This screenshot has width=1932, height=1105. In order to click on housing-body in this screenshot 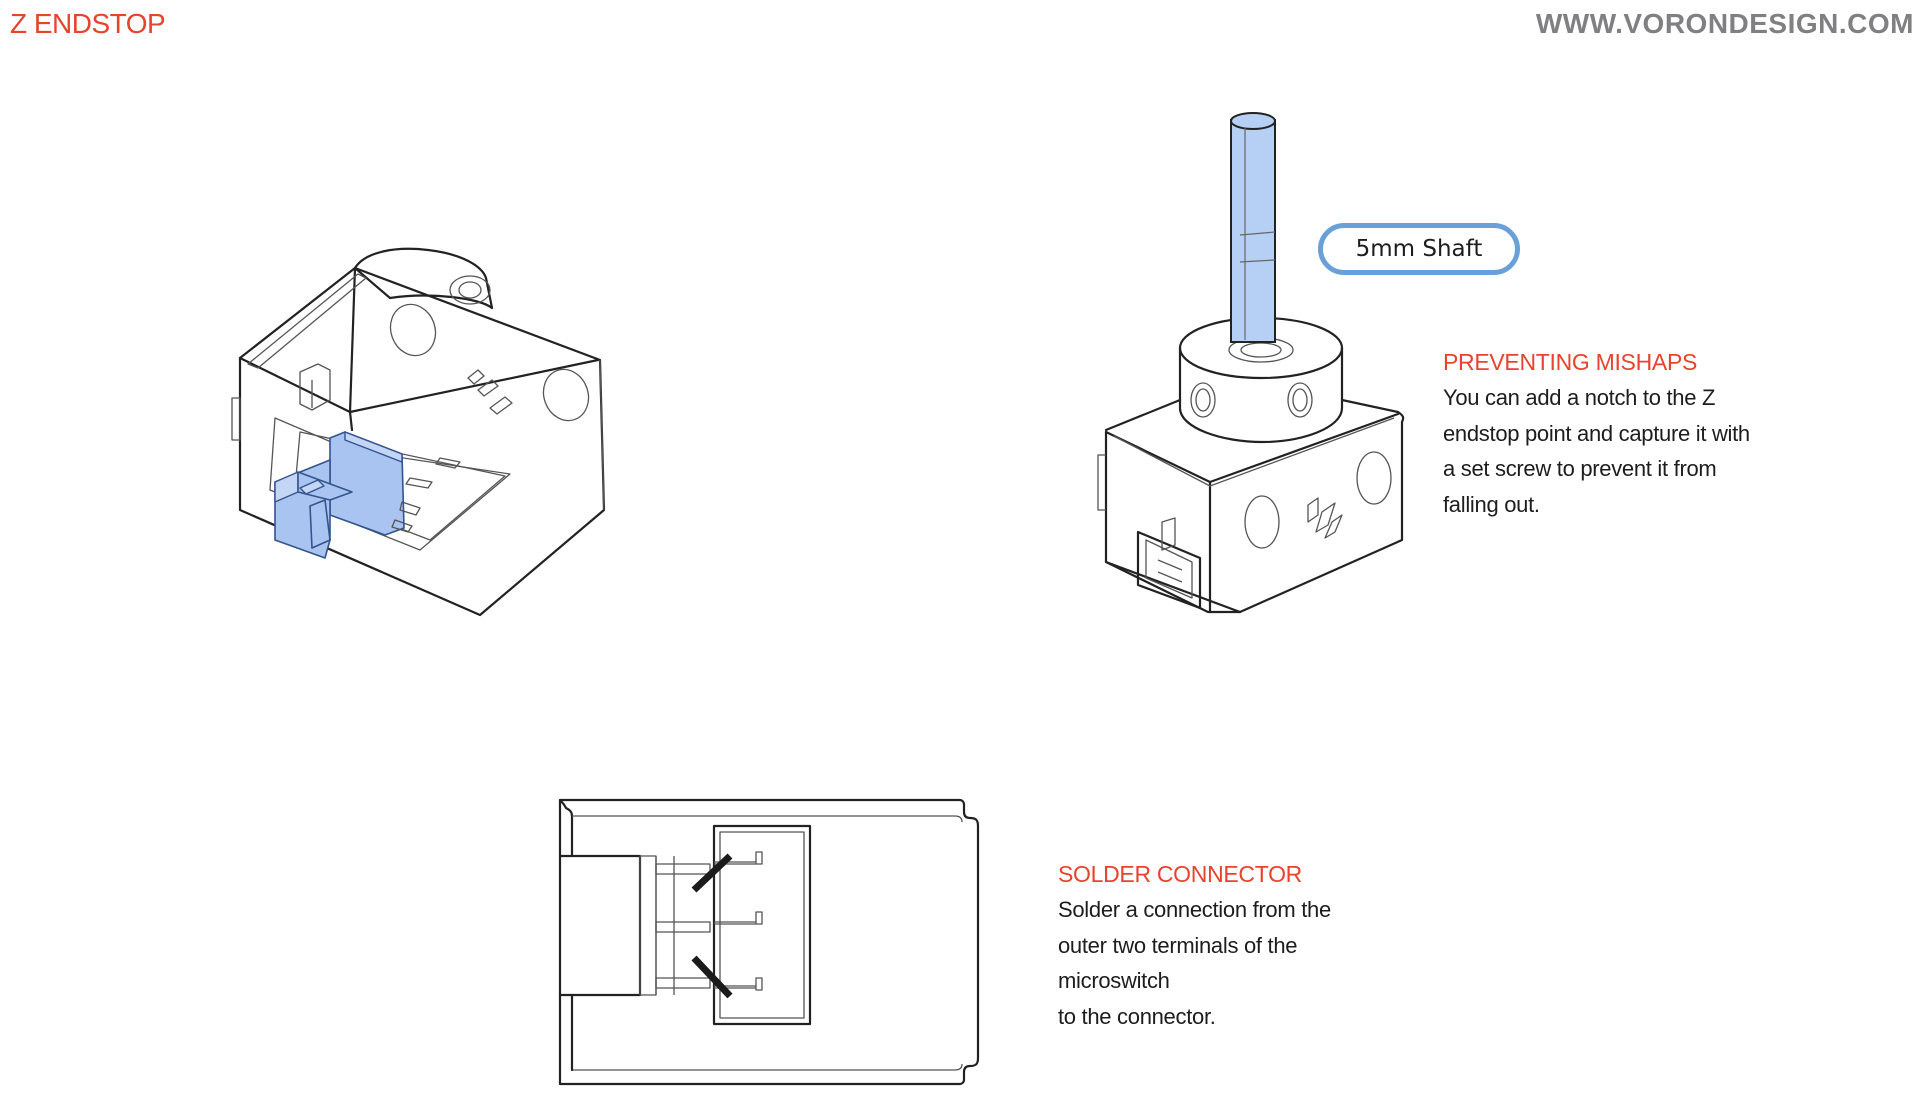, I will do `click(418, 441)`.